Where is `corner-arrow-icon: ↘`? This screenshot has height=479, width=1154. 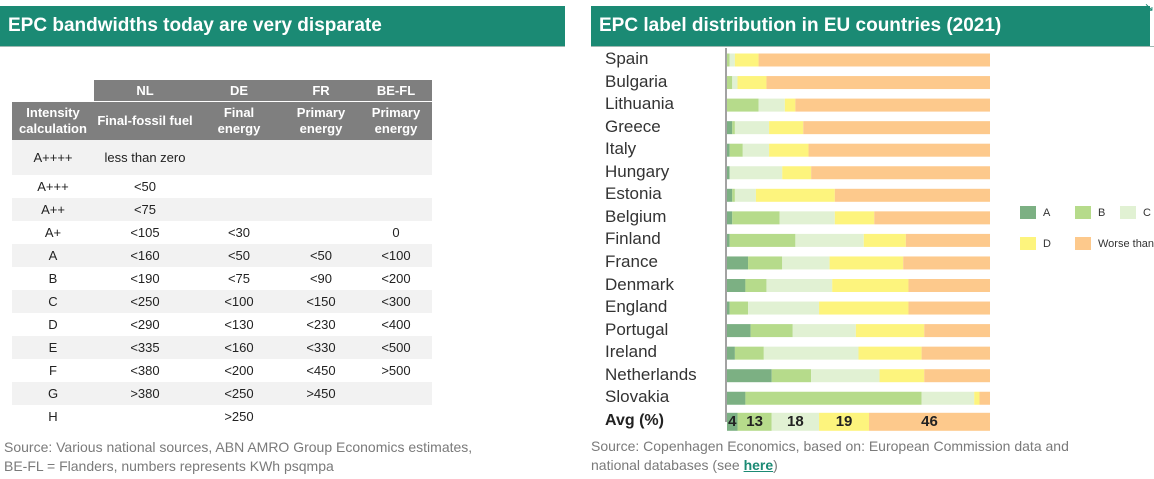
corner-arrow-icon: ↘ is located at coordinates (1149, 7).